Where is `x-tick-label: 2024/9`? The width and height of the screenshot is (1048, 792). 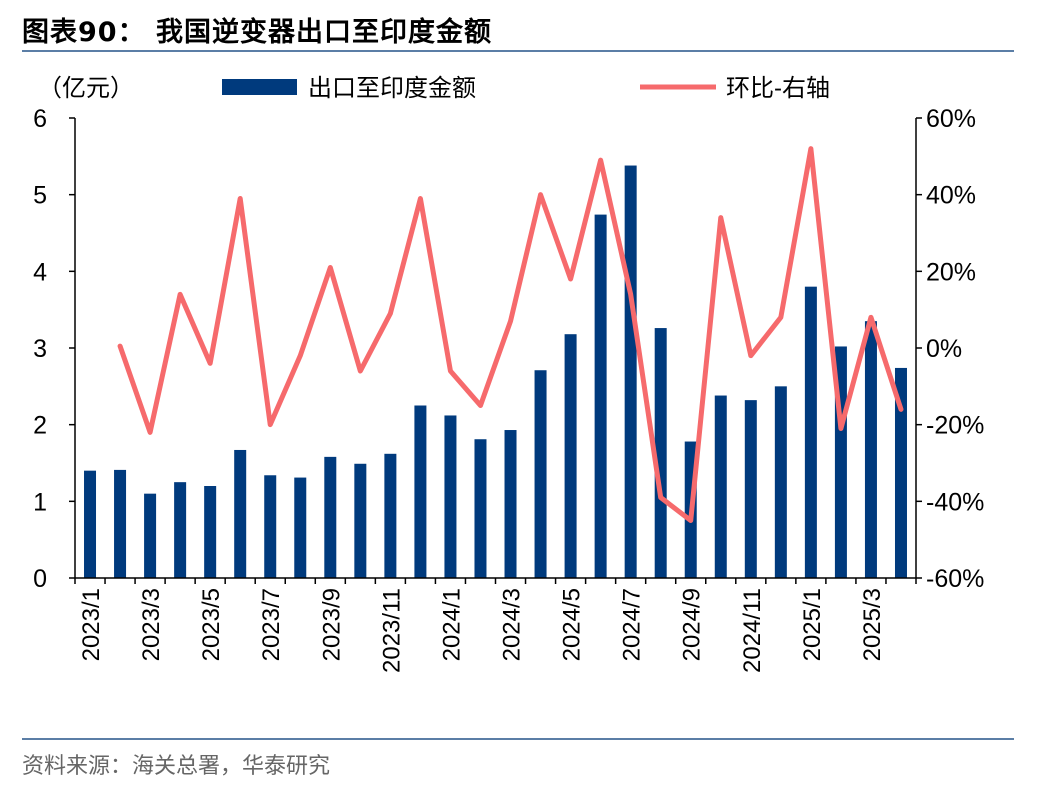
x-tick-label: 2024/9 is located at coordinates (692, 624).